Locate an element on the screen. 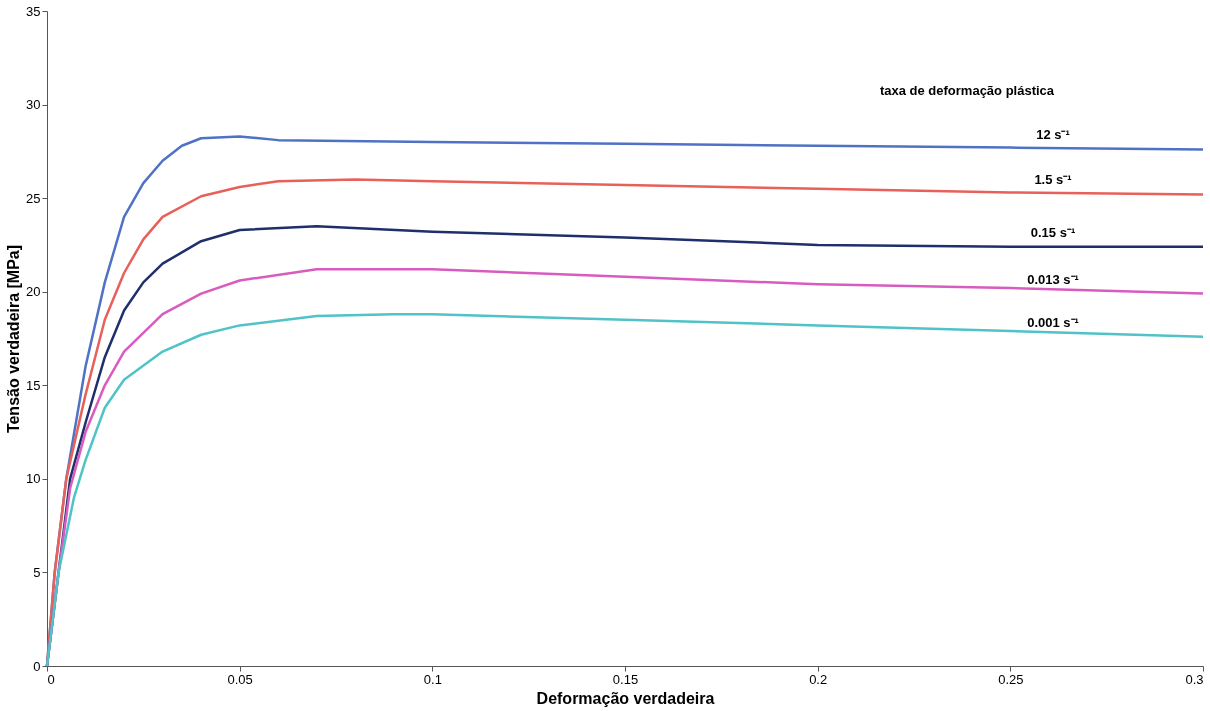  x-axis-title: Deformação verdadeira is located at coordinates (625, 698).